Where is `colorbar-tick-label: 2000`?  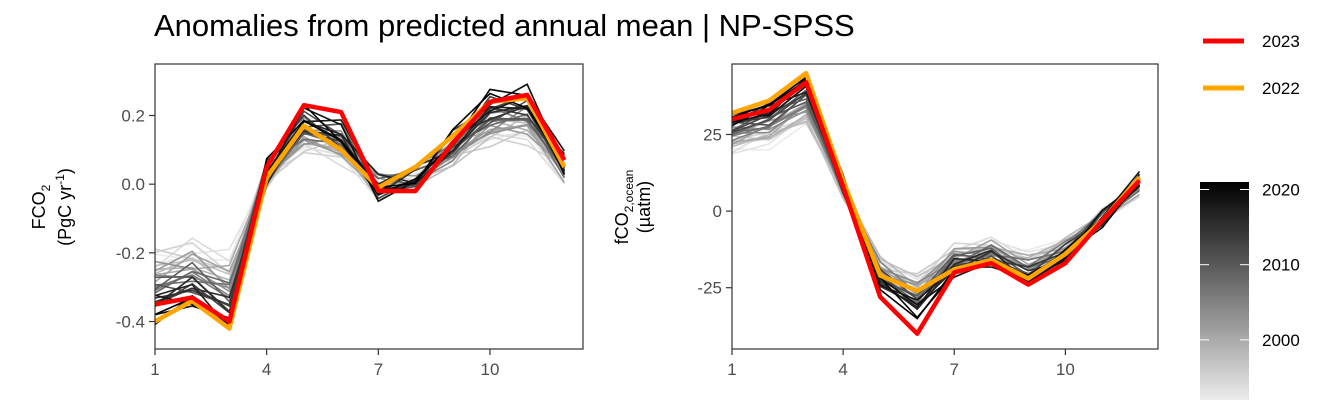
colorbar-tick-label: 2000 is located at coordinates (1281, 340).